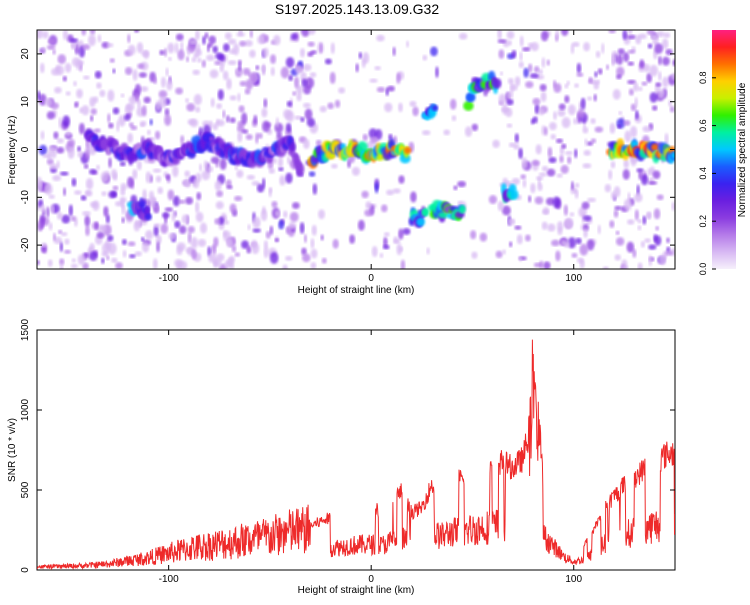 This screenshot has height=605, width=750. What do you see at coordinates (12, 450) in the screenshot?
I see `snr-y-axis-label: SNR (10 * v/v)` at bounding box center [12, 450].